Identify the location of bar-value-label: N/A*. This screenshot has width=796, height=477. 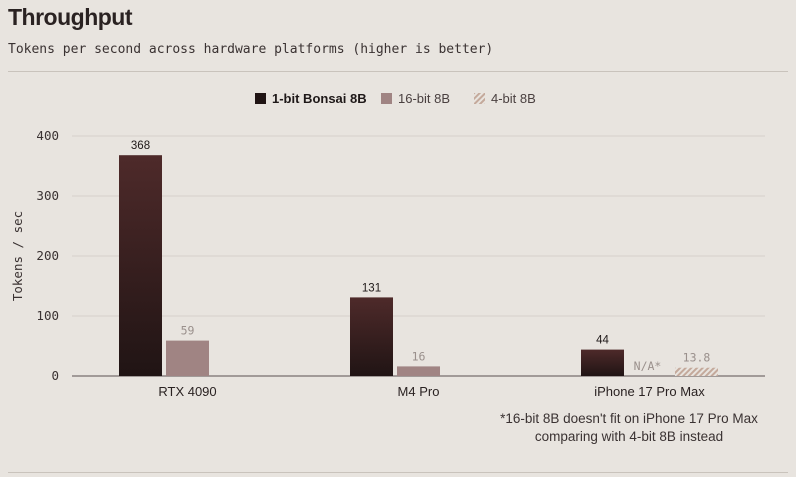
(648, 366).